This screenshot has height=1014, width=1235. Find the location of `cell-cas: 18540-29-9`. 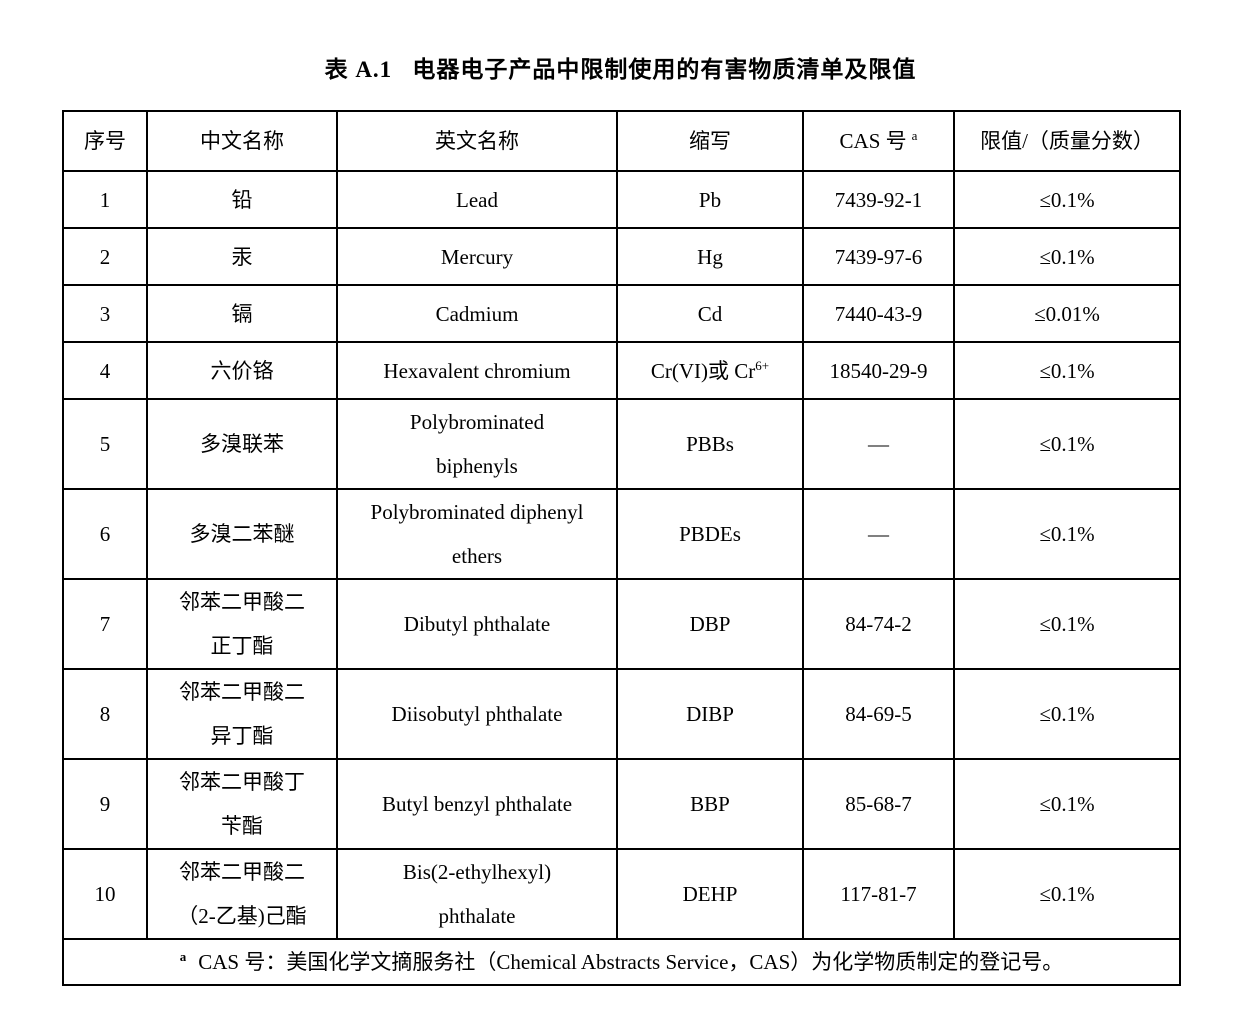

cell-cas: 18540-29-9 is located at coordinates (878, 370).